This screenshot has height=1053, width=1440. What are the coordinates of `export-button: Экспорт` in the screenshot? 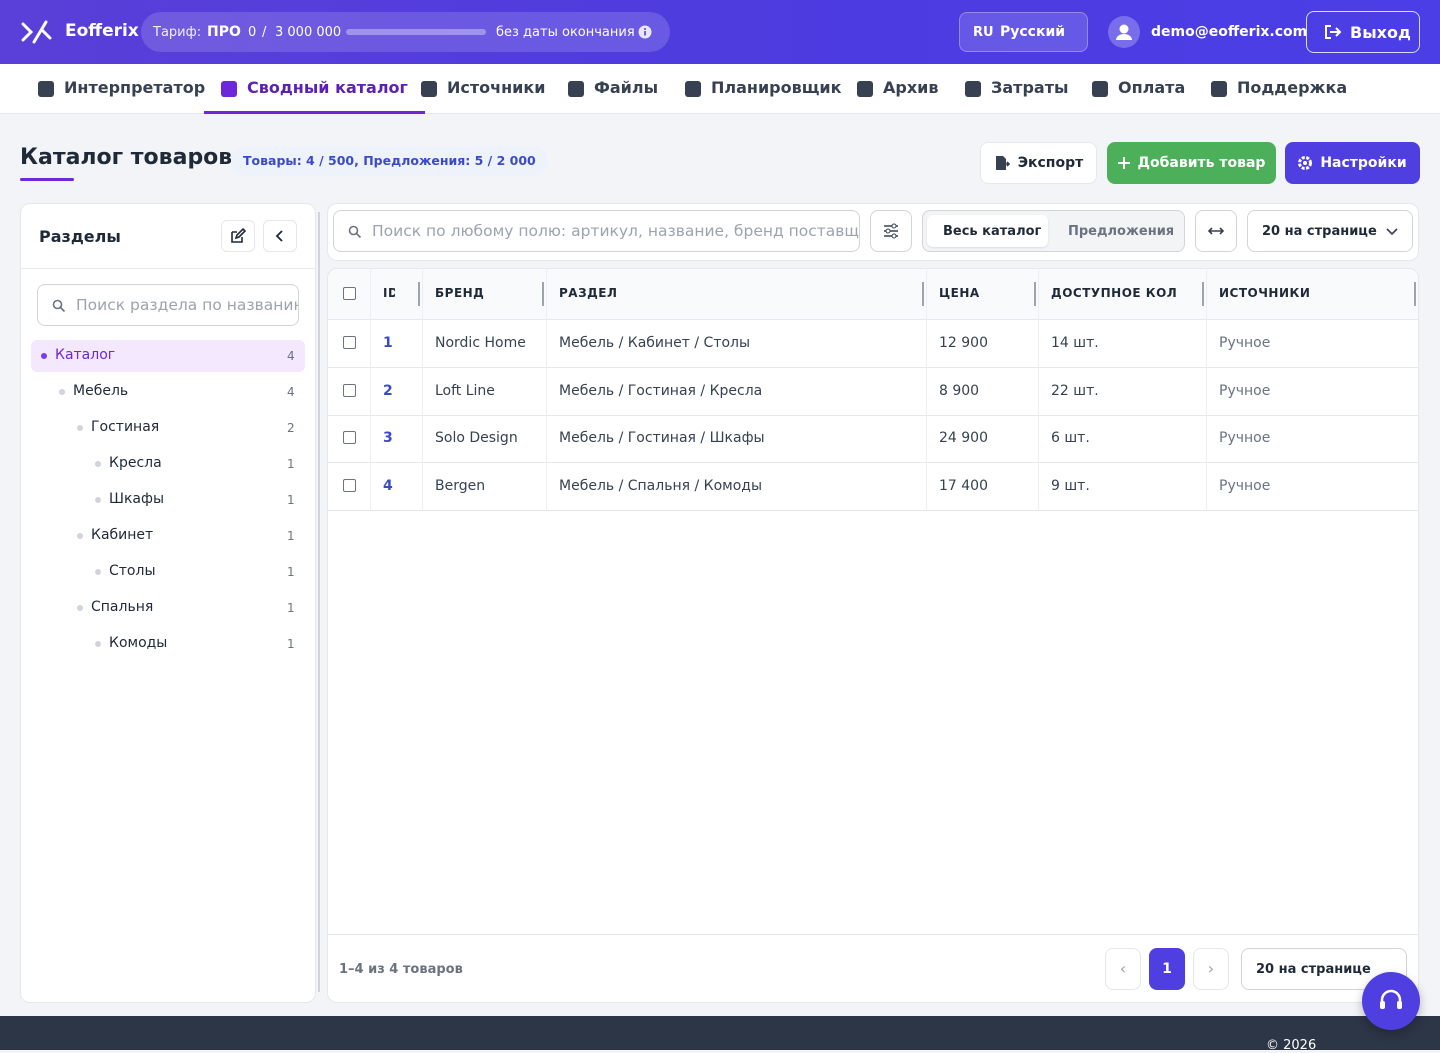 It's located at (1038, 163).